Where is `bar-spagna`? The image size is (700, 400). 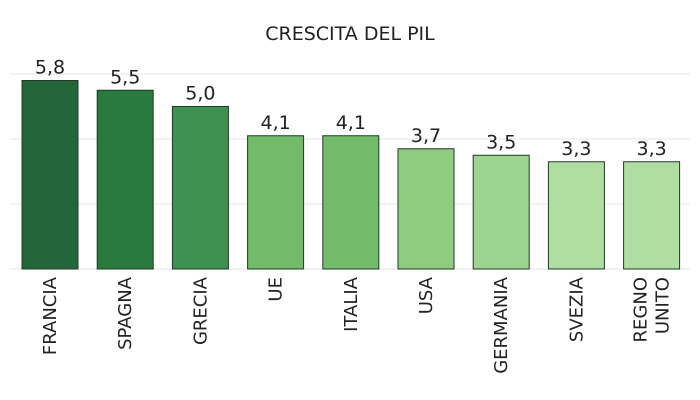
bar-spagna is located at coordinates (125, 179).